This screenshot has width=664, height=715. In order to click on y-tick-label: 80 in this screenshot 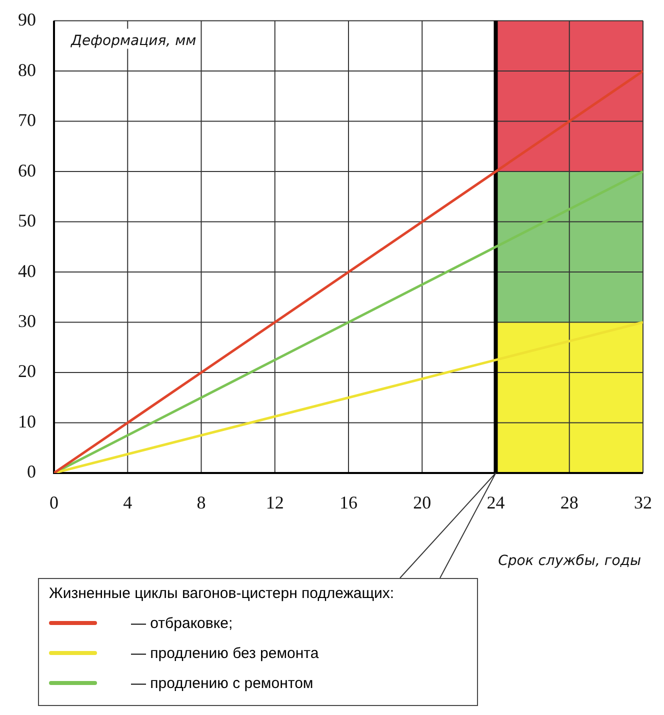, I will do `click(27, 70)`.